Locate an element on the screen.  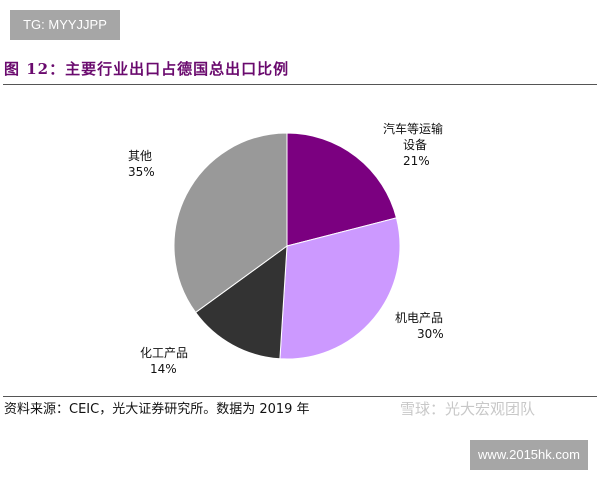
slice-category-label: 其他 is located at coordinates (140, 156).